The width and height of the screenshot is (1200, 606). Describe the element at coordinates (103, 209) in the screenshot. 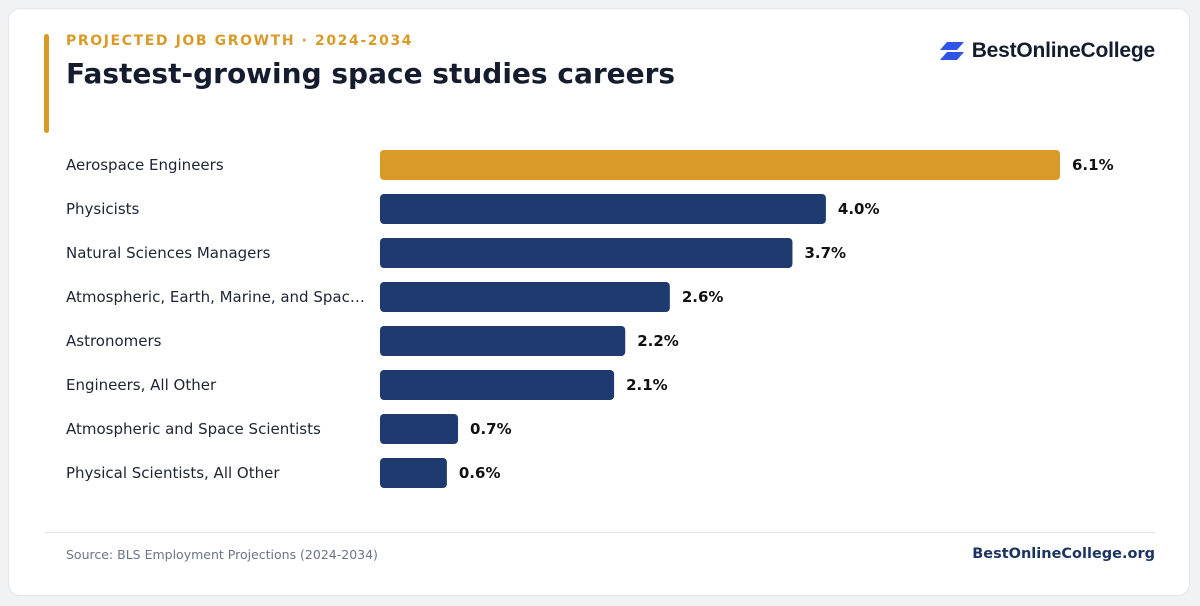

I see `category-label: Physicists` at that location.